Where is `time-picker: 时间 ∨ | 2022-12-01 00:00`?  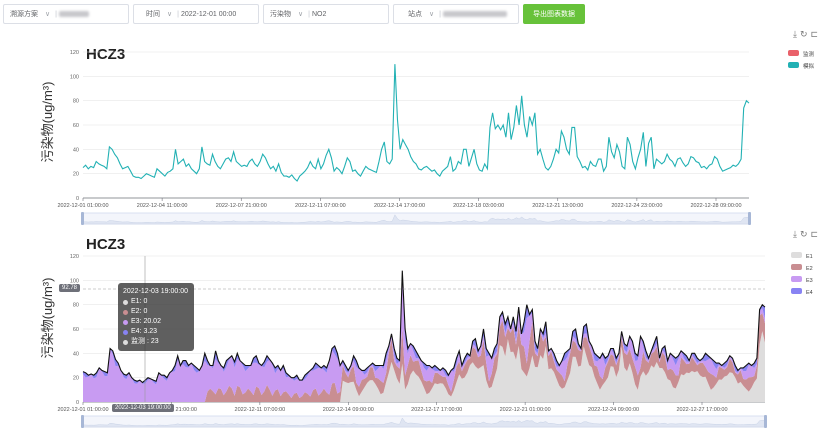 time-picker: 时间 ∨ | 2022-12-01 00:00 is located at coordinates (196, 14).